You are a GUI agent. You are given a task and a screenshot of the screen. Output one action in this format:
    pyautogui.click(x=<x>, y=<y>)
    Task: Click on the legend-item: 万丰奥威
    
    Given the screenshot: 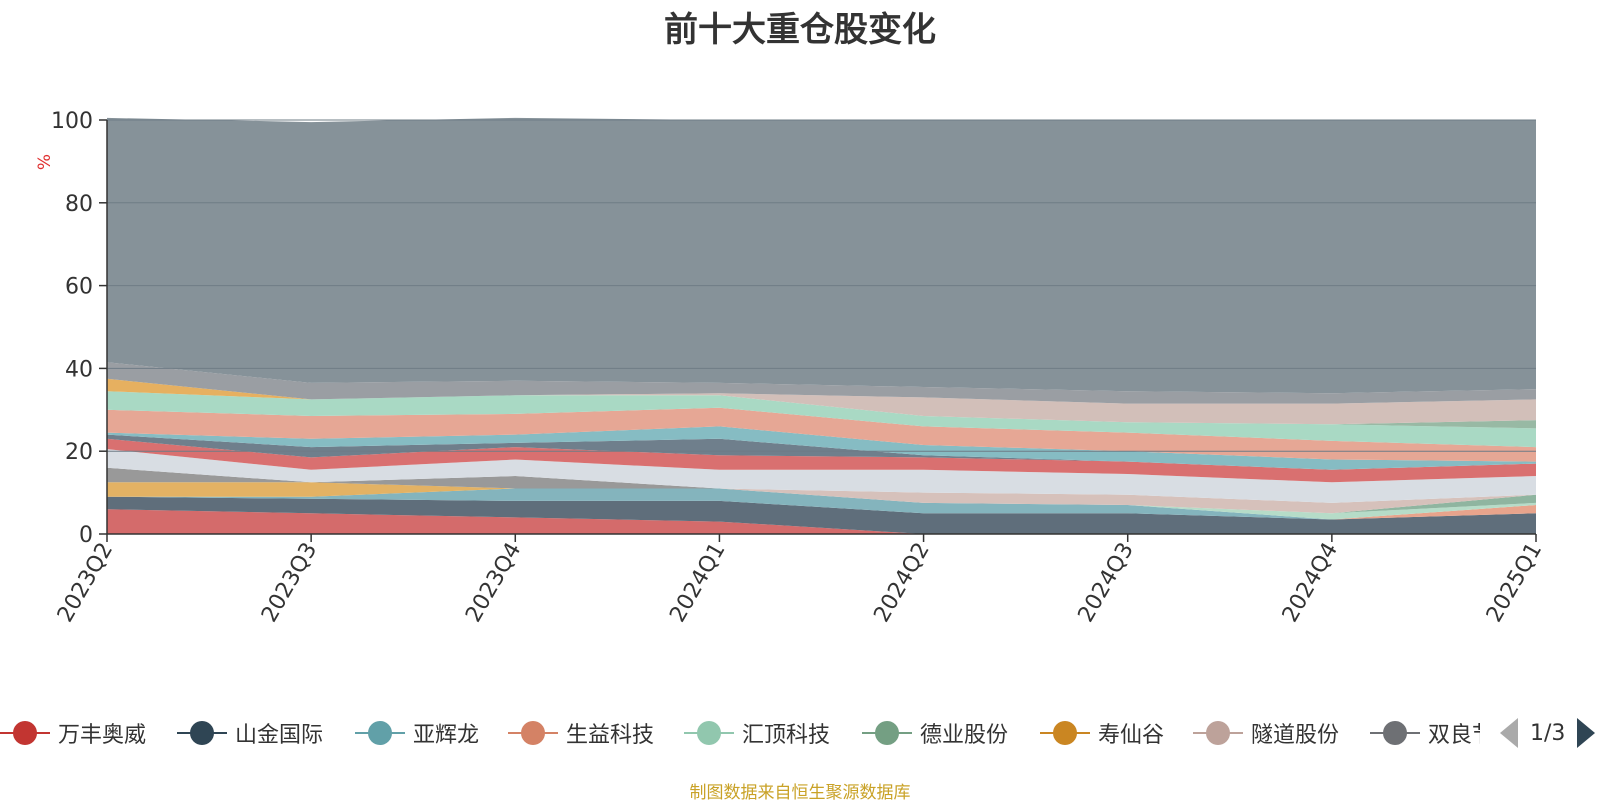 What is the action you would take?
    pyautogui.click(x=73, y=733)
    